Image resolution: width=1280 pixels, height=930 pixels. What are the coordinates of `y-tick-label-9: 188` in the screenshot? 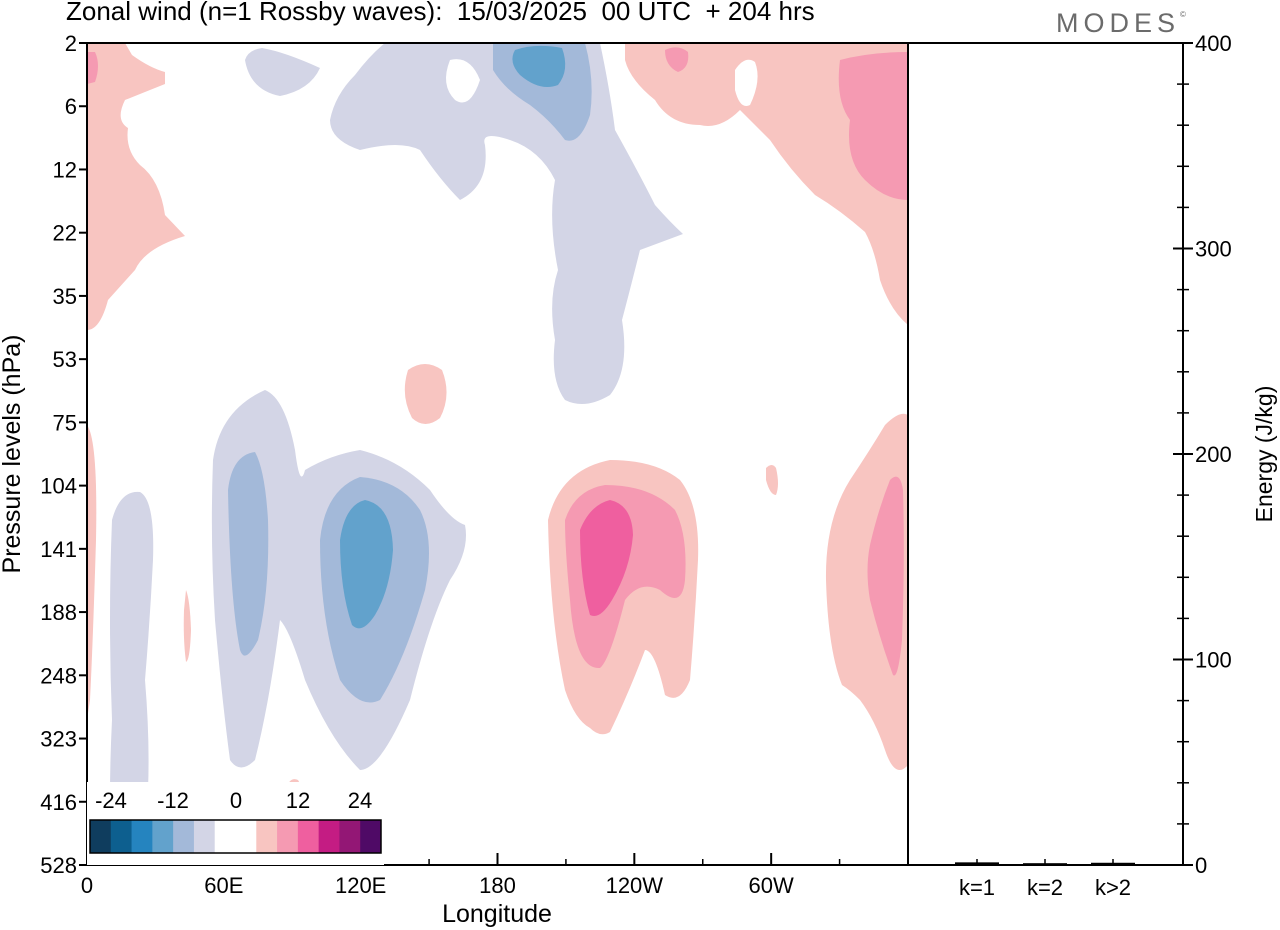 It's located at (58, 612).